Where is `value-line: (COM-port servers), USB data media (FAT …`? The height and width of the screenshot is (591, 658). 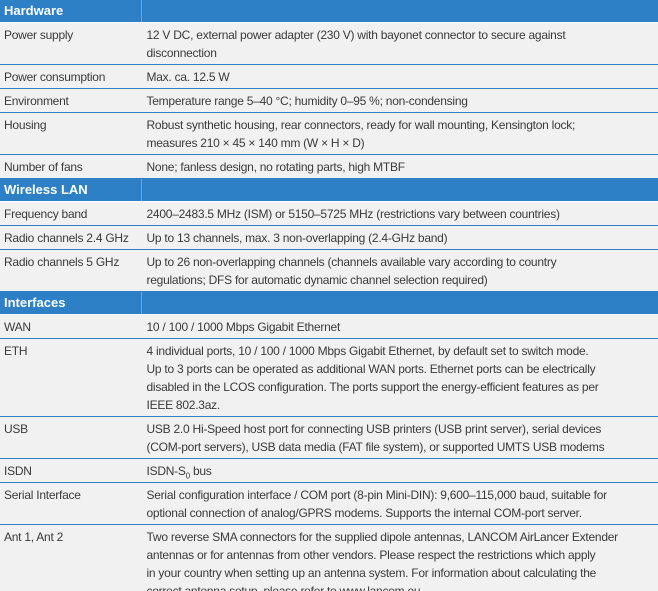 value-line: (COM-port servers), USB data media (FAT … is located at coordinates (375, 447).